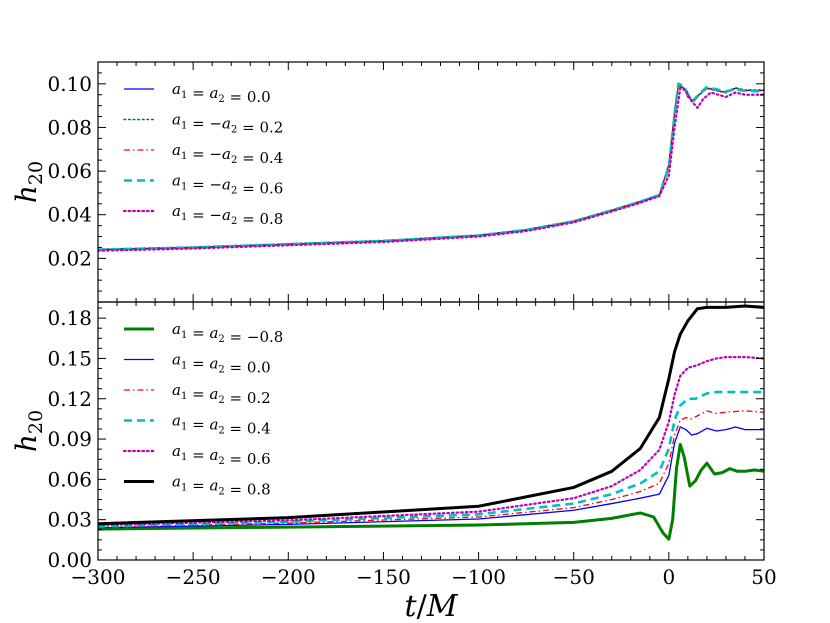  What do you see at coordinates (69, 258) in the screenshot?
I see `y-tick-label: 0.02` at bounding box center [69, 258].